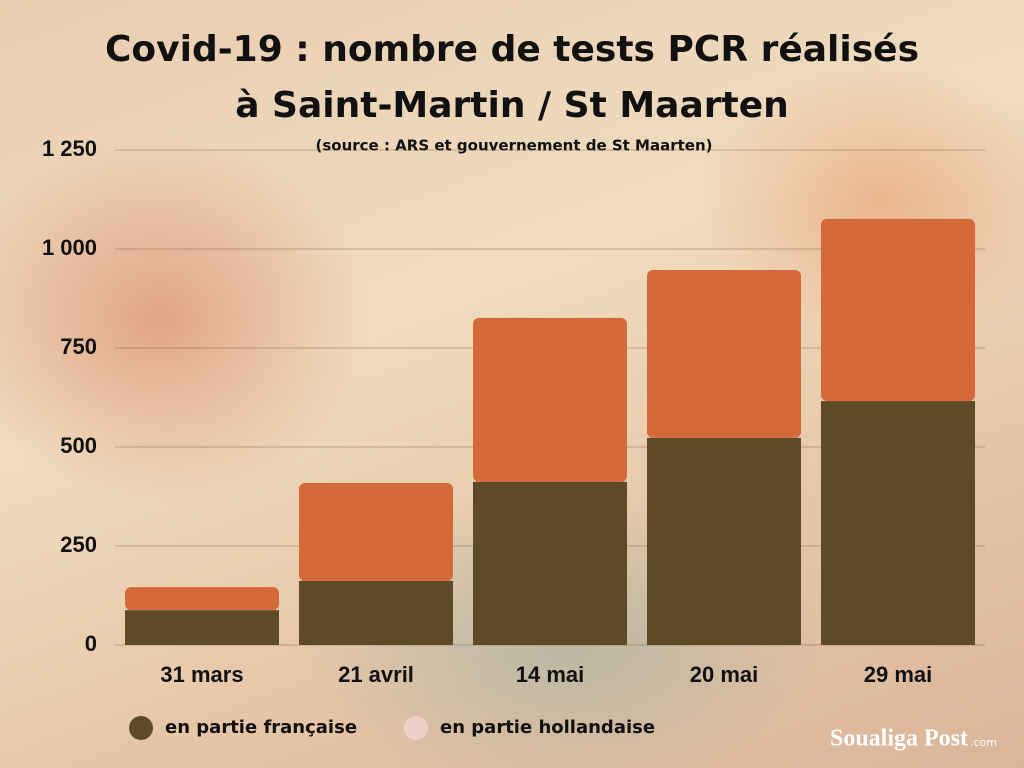  Describe the element at coordinates (78, 346) in the screenshot. I see `y-tick-label: 750` at that location.